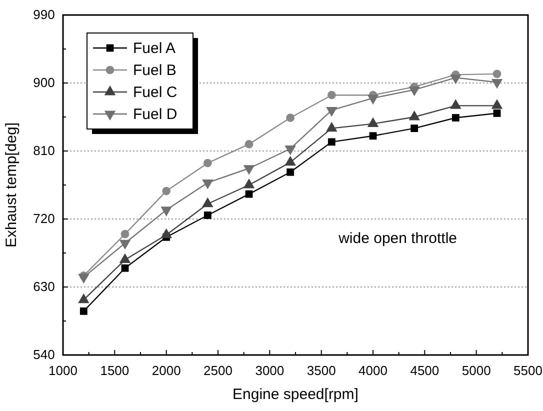 The image size is (543, 411). Describe the element at coordinates (528, 370) in the screenshot. I see `x-tick-label: 5500` at that location.